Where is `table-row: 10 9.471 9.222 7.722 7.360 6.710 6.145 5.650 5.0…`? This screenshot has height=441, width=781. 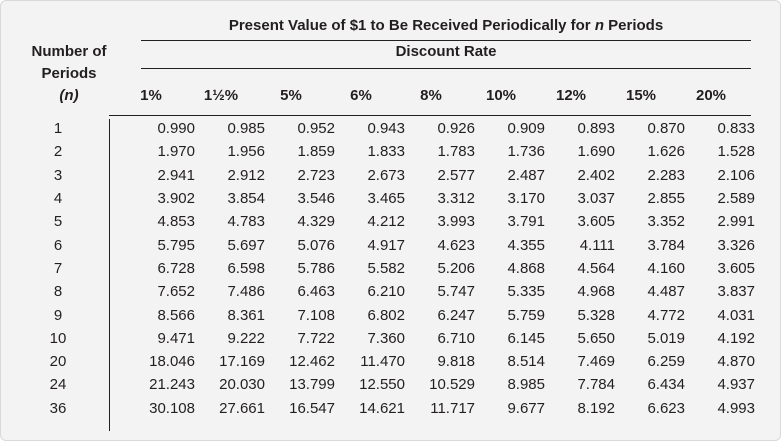
table-row: 10 9.471 9.222 7.722 7.360 6.710 6.145 5.650 5.0… is located at coordinates (388, 338).